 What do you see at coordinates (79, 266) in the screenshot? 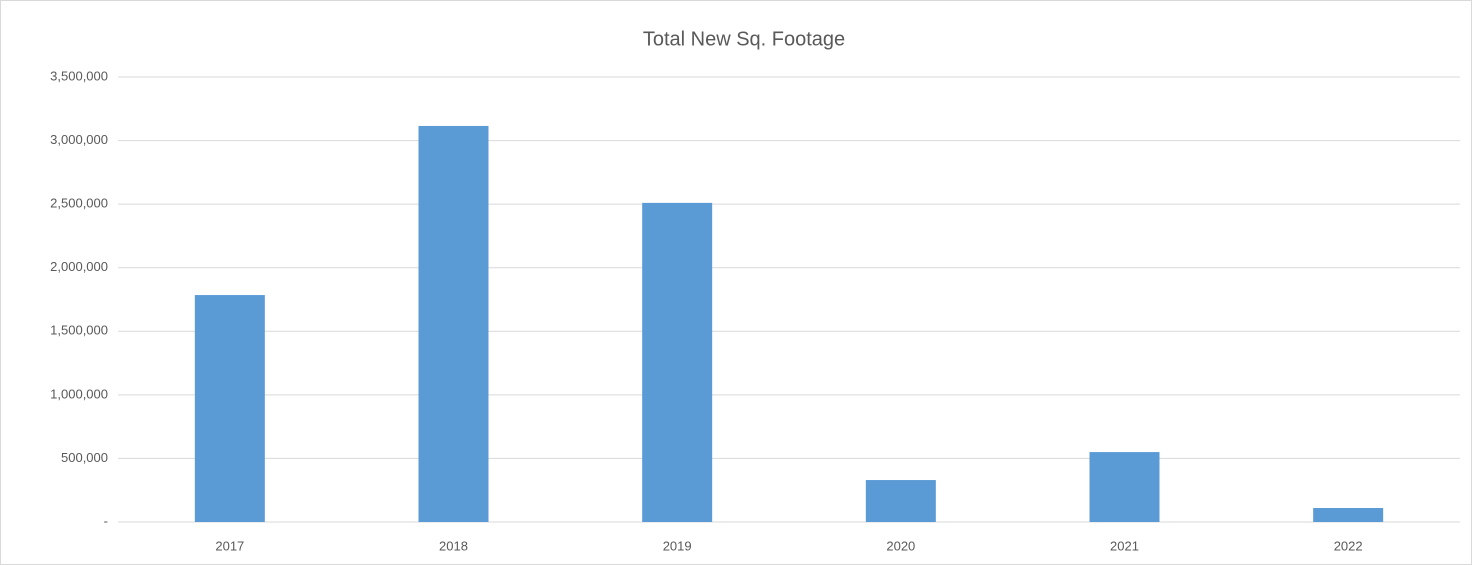
I see `y-tick-label: 2,000,000` at bounding box center [79, 266].